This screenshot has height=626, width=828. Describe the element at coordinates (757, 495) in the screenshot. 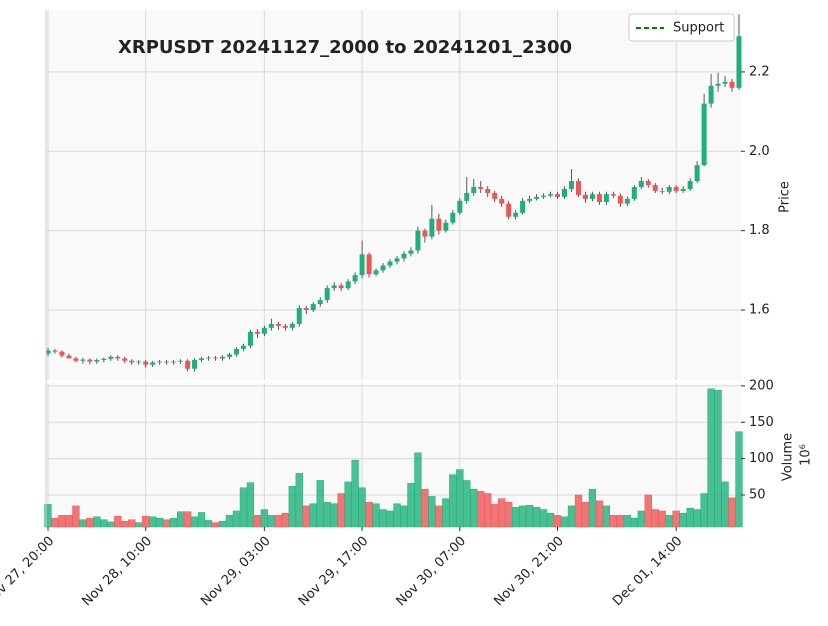

I see `y-tick-label: 50` at that location.